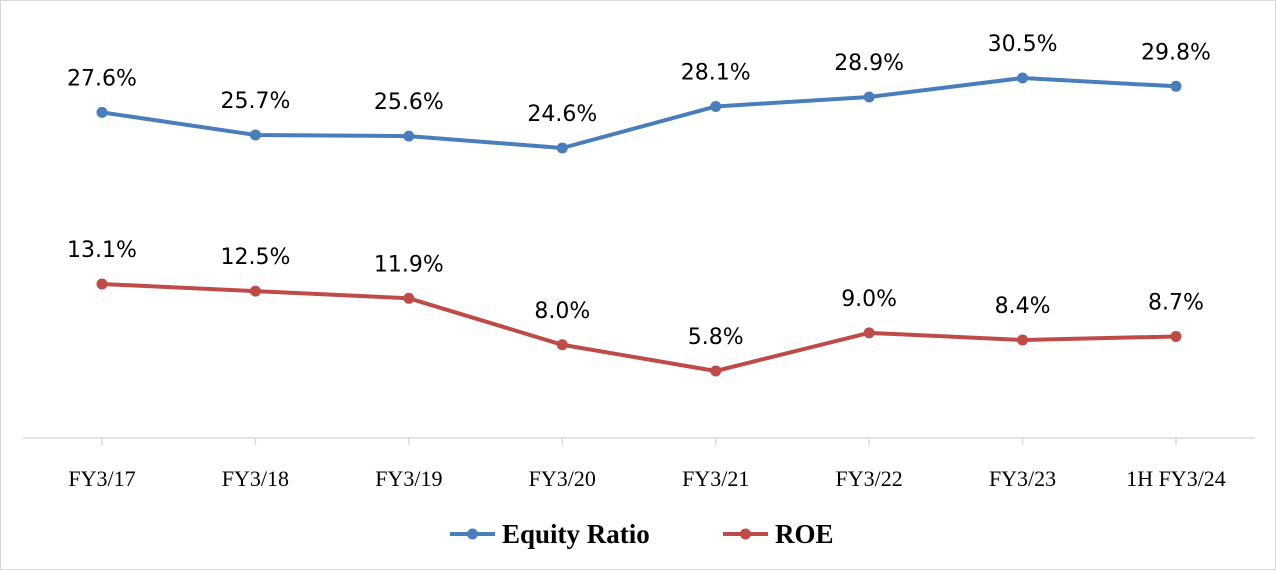  What do you see at coordinates (255, 478) in the screenshot?
I see `x-tick-label: FY3/18` at bounding box center [255, 478].